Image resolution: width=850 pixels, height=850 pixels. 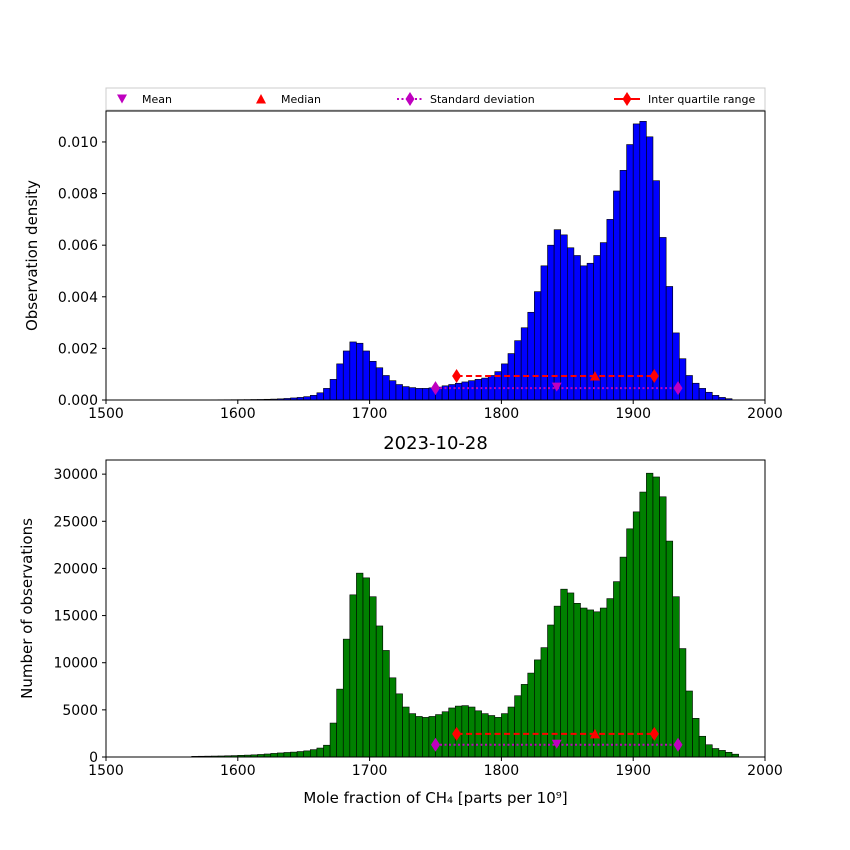 What do you see at coordinates (594, 376) in the screenshot?
I see `density-median-marker` at bounding box center [594, 376].